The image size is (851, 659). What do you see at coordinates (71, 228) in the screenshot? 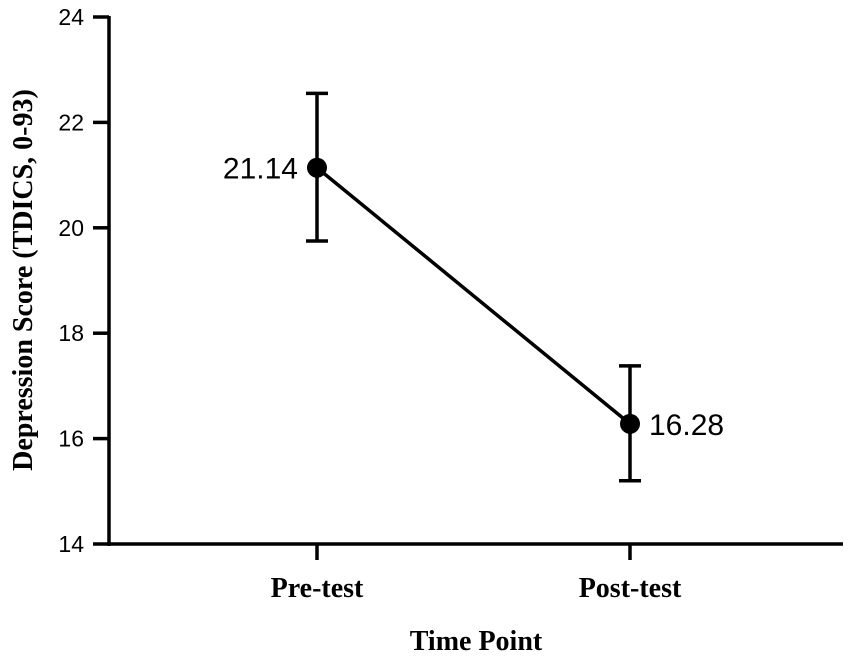
I see `y-tick-label: 20` at bounding box center [71, 228].